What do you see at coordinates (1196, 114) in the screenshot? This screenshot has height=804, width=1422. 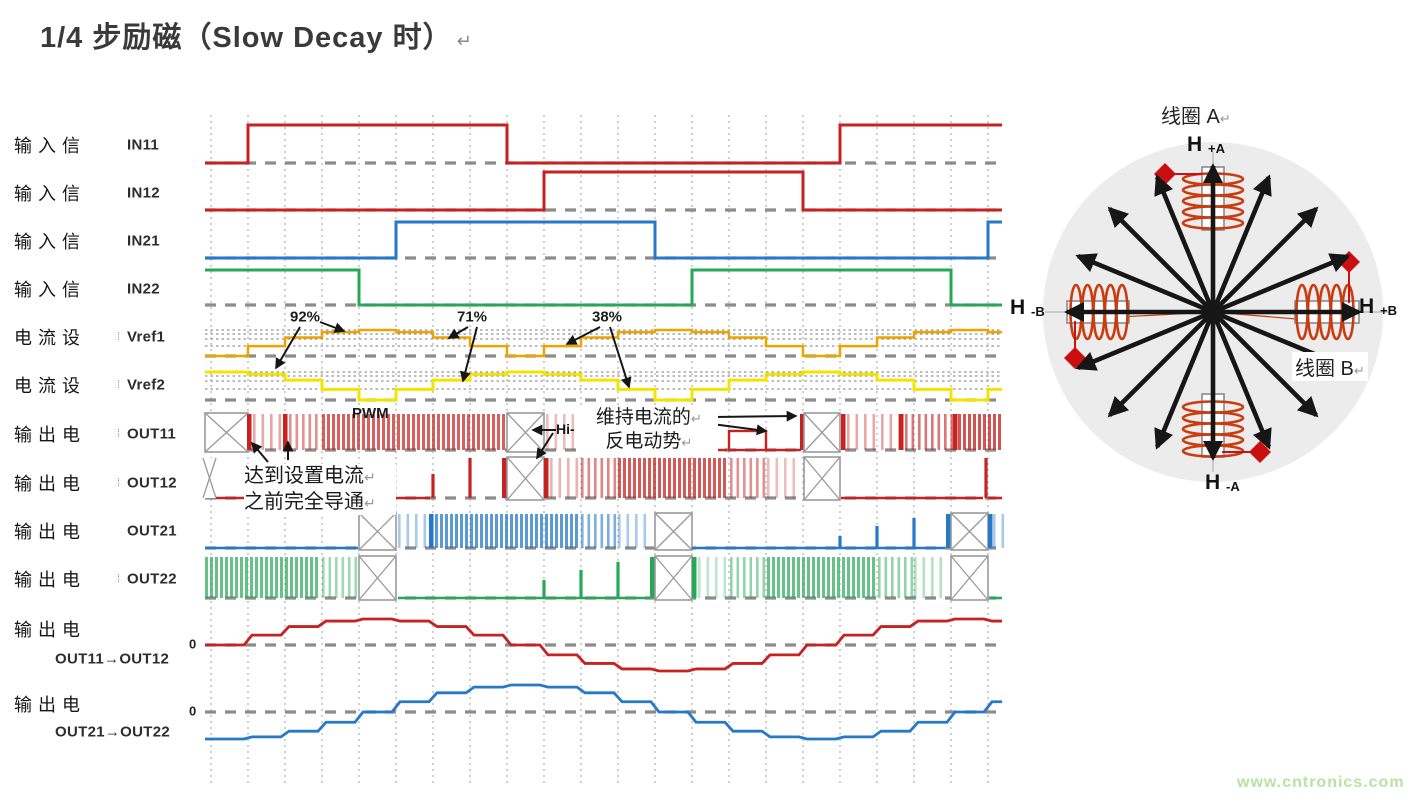 I see `coil-a-label: 线圈 A↵` at bounding box center [1196, 114].